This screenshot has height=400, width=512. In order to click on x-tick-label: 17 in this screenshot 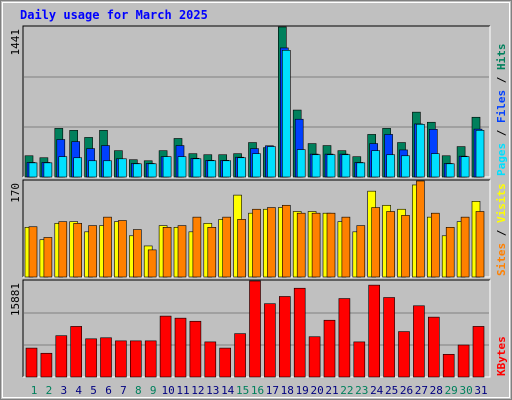, I will do `click(272, 390)`.